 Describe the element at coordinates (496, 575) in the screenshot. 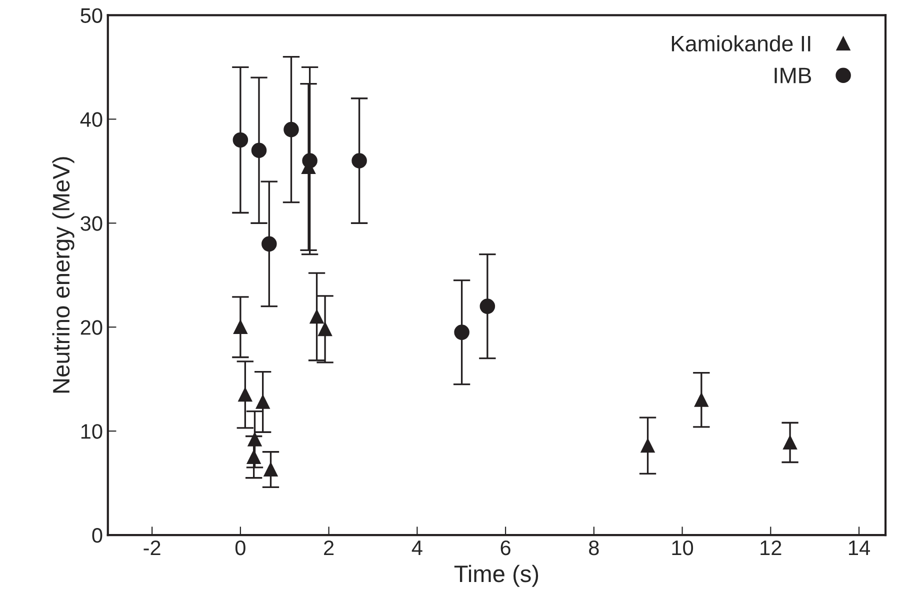

I see `x-axis-title: Time (s)` at that location.